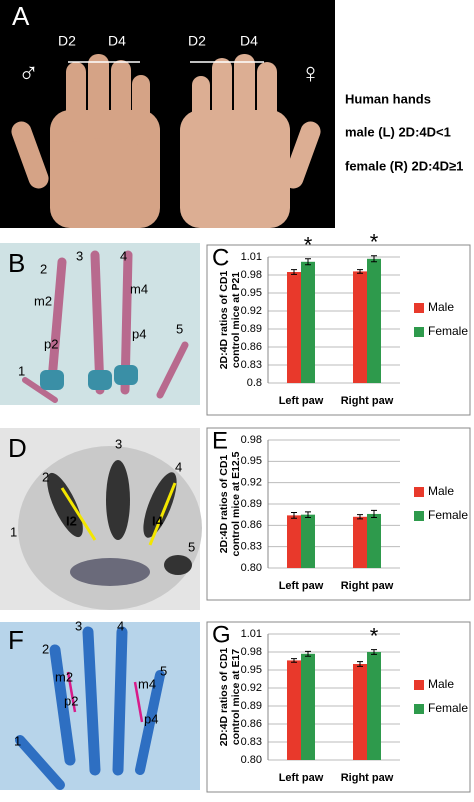 The height and width of the screenshot is (802, 474). What do you see at coordinates (236, 697) in the screenshot?
I see `y-axis-title: control mice at E17` at bounding box center [236, 697].